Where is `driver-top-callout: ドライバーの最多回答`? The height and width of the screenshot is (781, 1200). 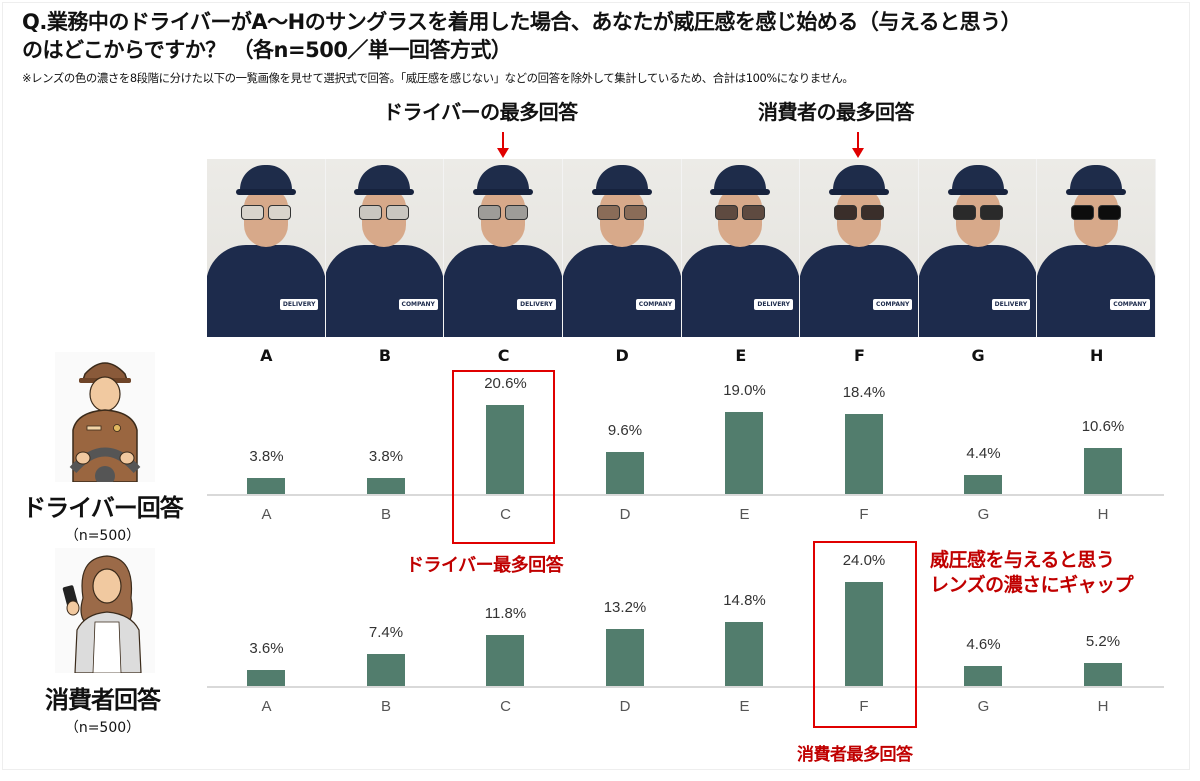
driver-top-callout: ドライバーの最多回答 is located at coordinates (480, 112).